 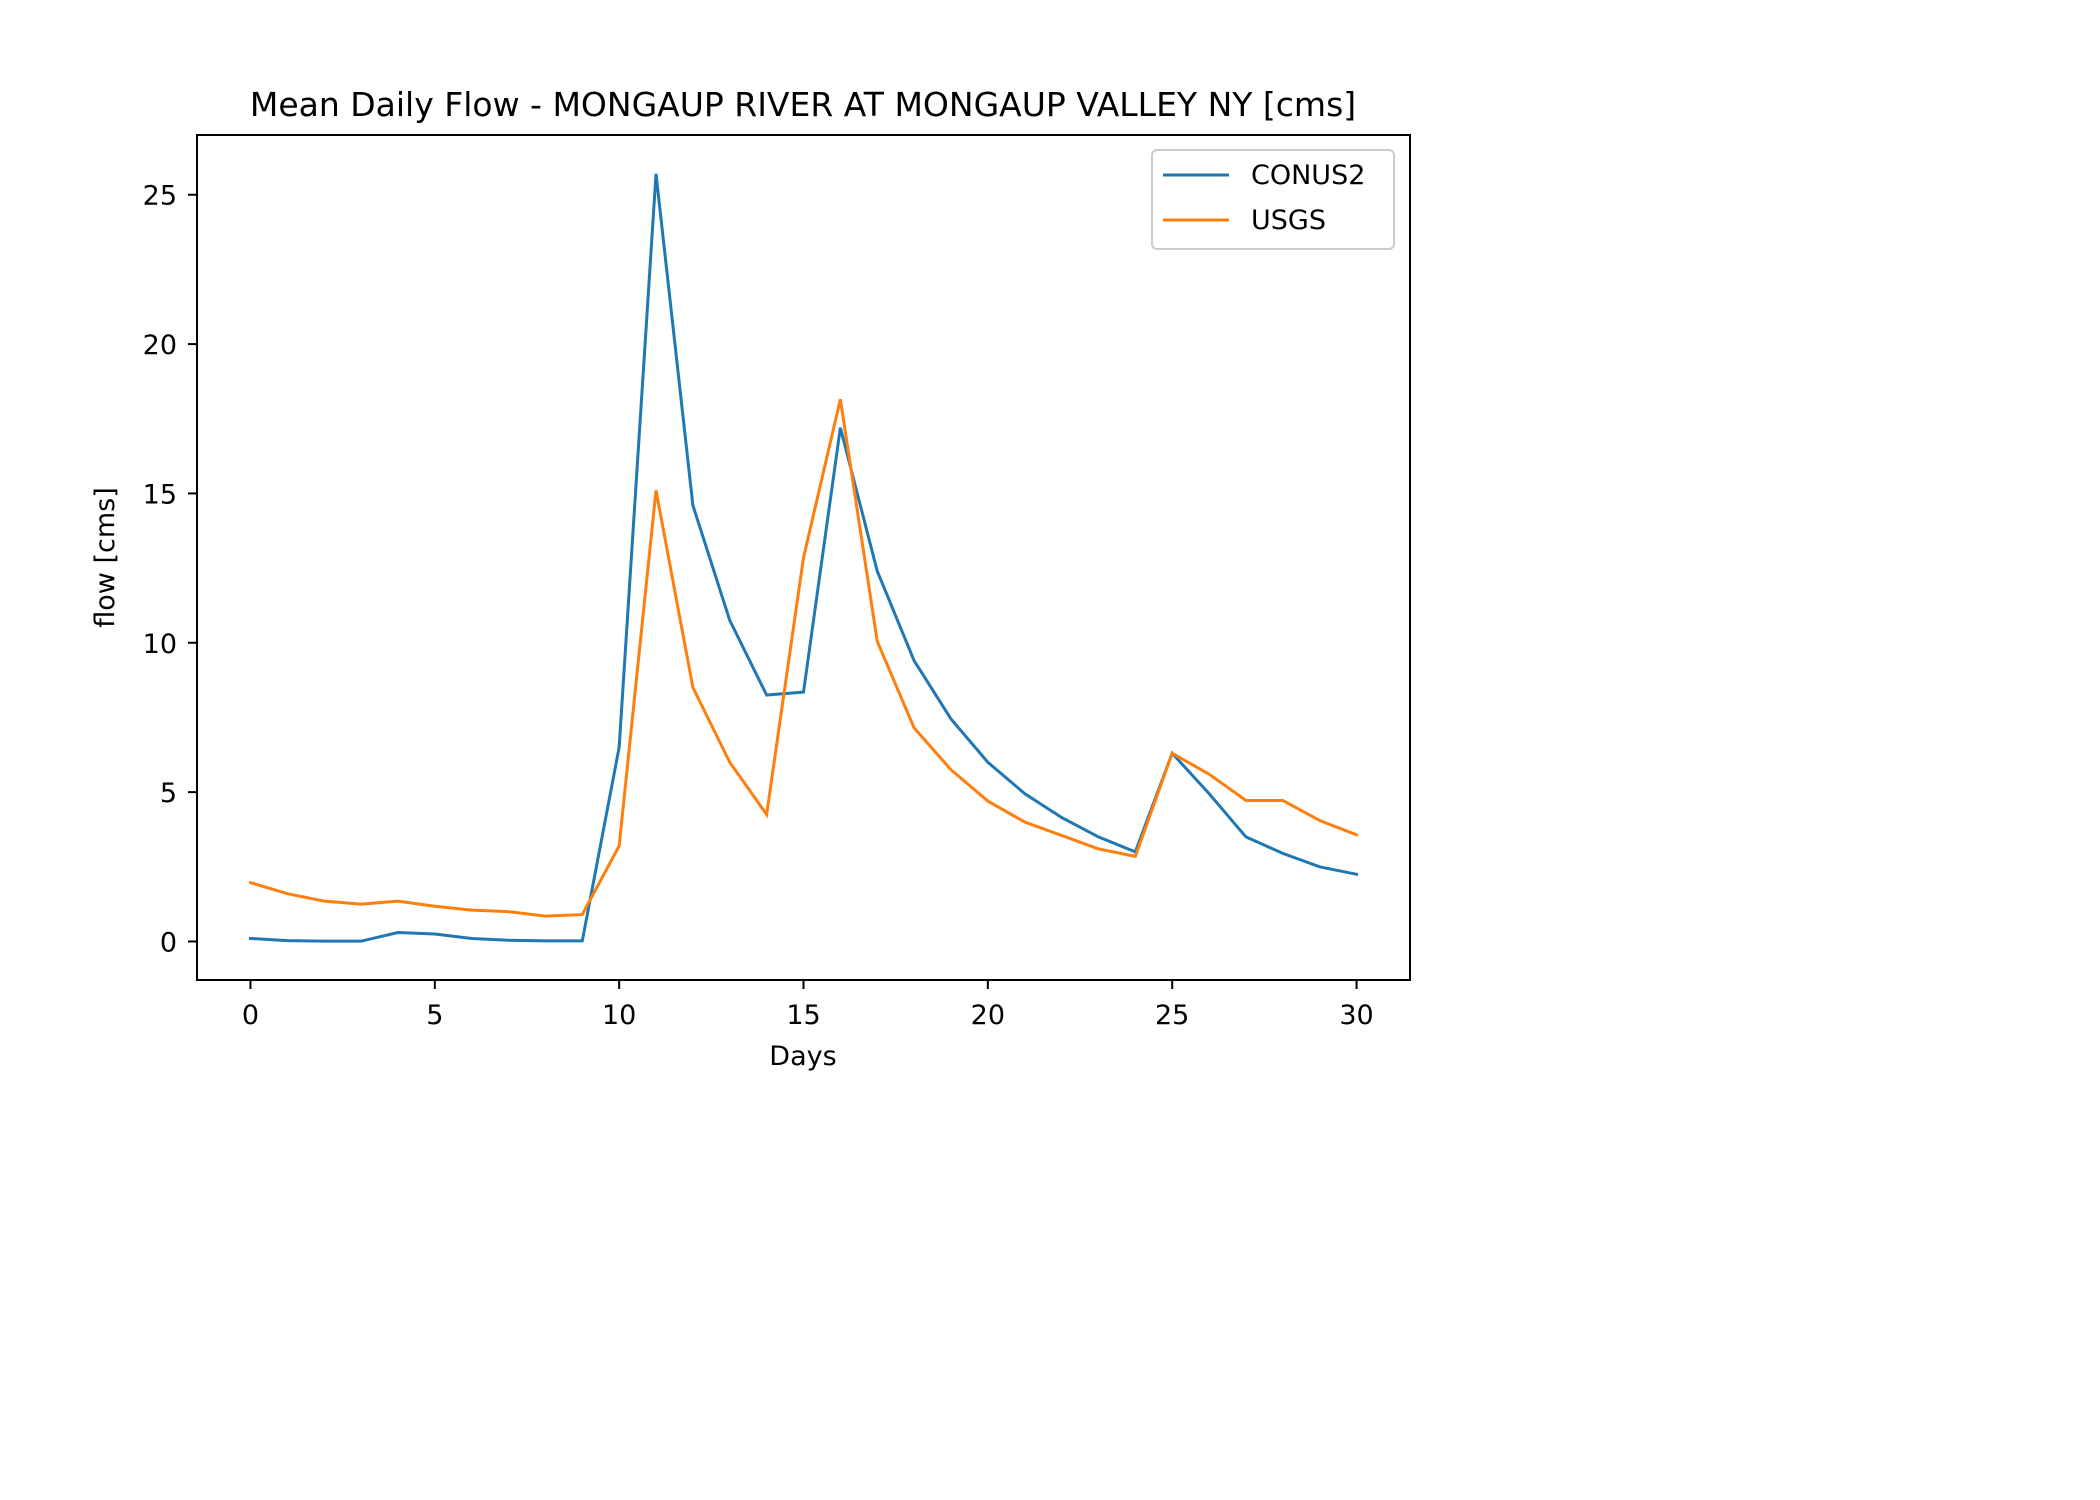 I want to click on y-tick-label: 20, so click(x=160, y=345).